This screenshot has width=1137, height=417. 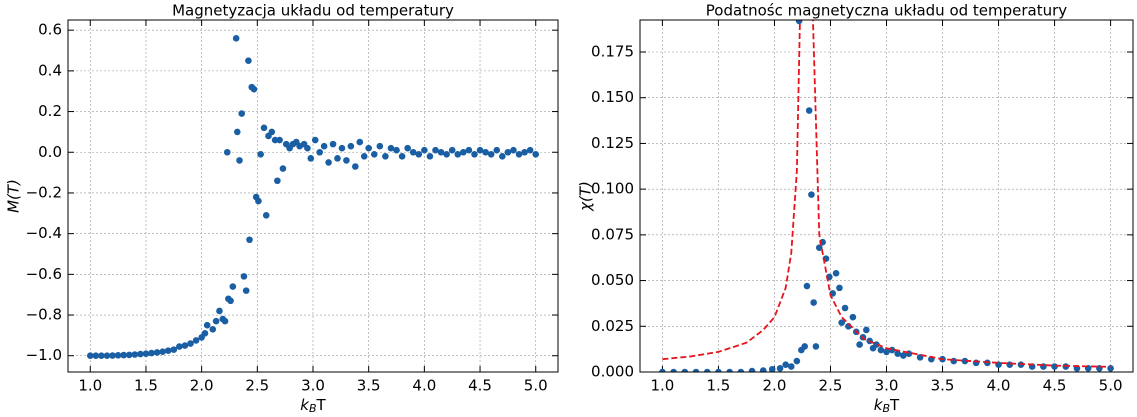 I want to click on x-tick-label: 5.0, so click(x=1111, y=386).